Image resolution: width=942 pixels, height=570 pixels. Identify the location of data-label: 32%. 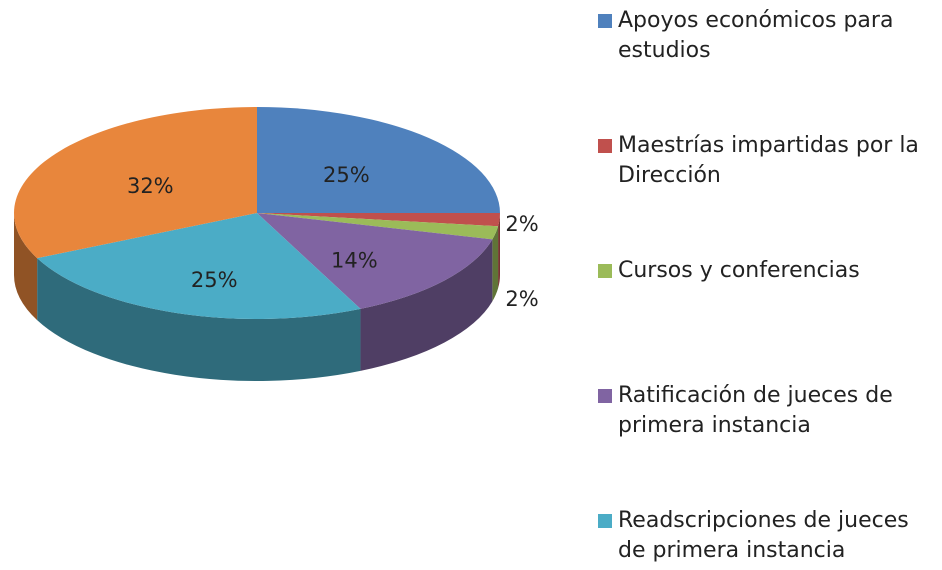
(150, 186).